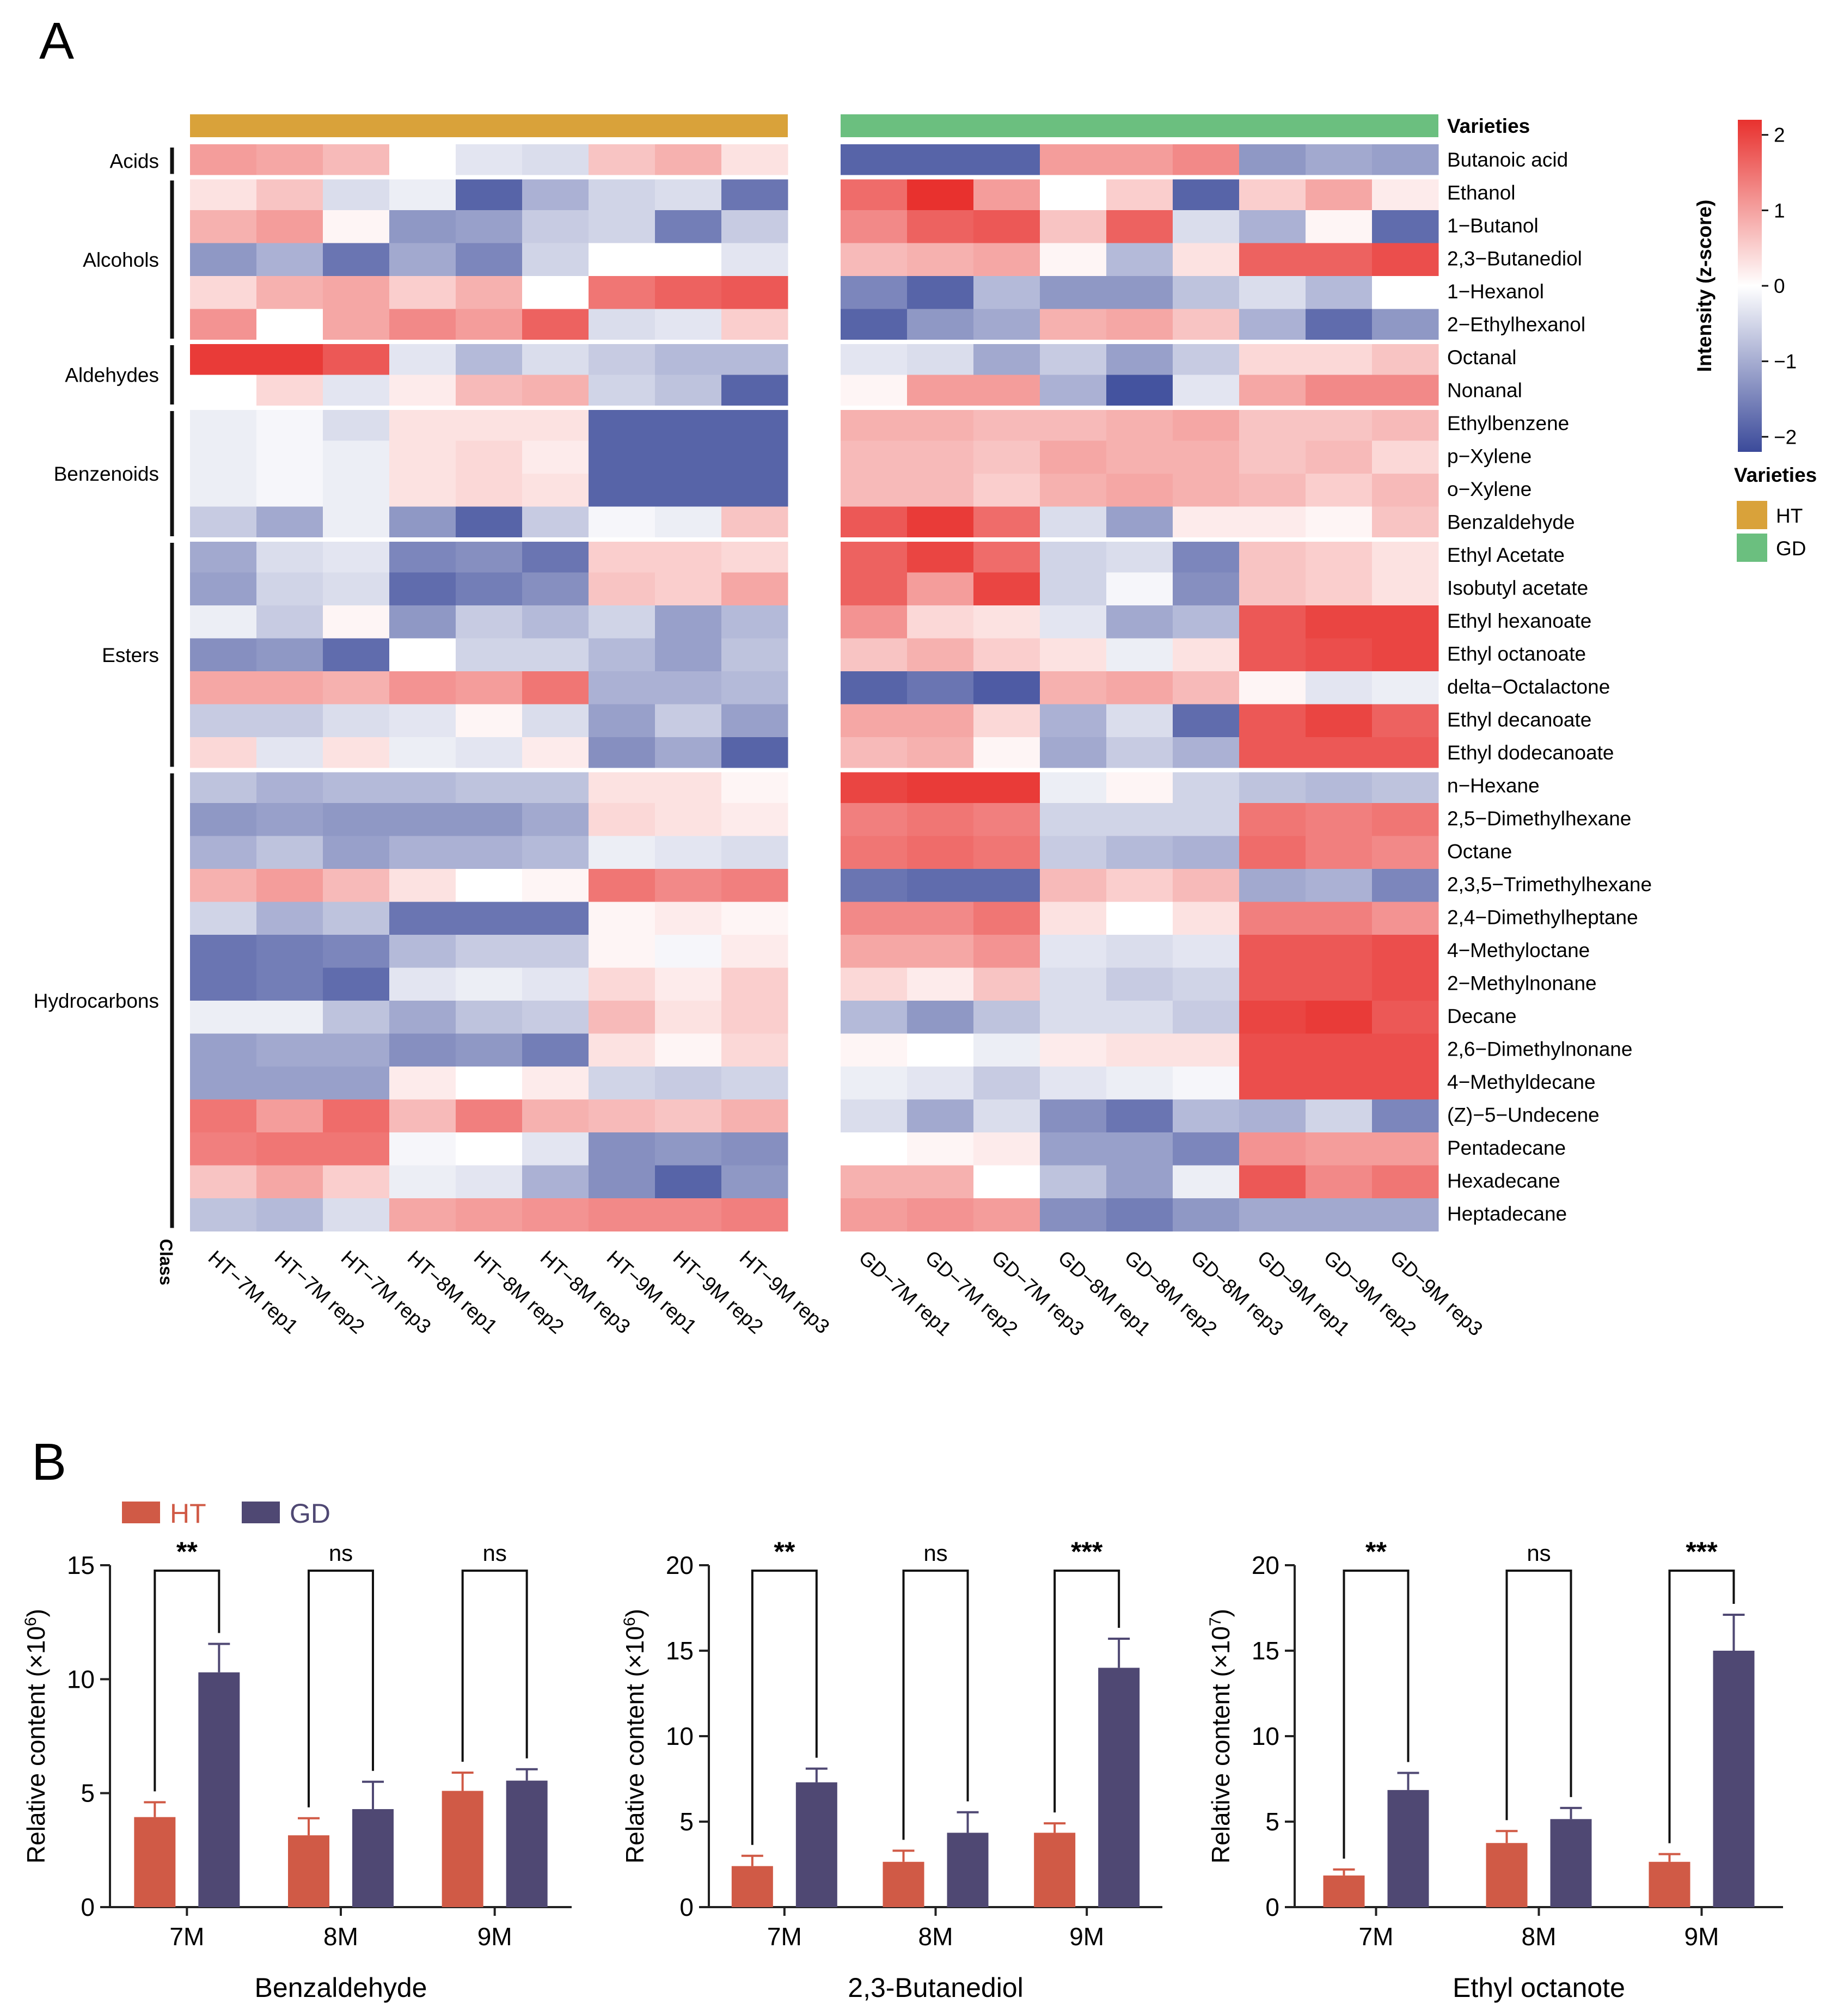 This screenshot has width=1844, height=2016. What do you see at coordinates (1517, 654) in the screenshot?
I see `compound-label: Ethyl octanoate` at bounding box center [1517, 654].